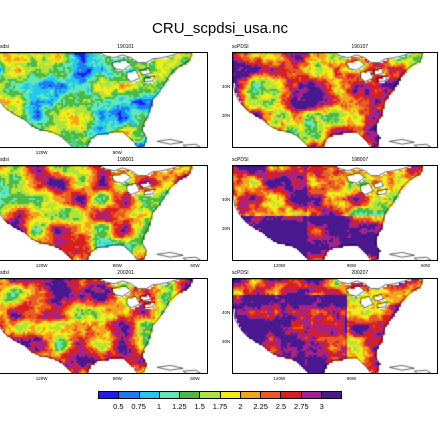 Image resolution: width=440 pixels, height=440 pixels. I want to click on map-panel: scPDSI 200207 120W 90W 40N 30N, so click(330, 328).